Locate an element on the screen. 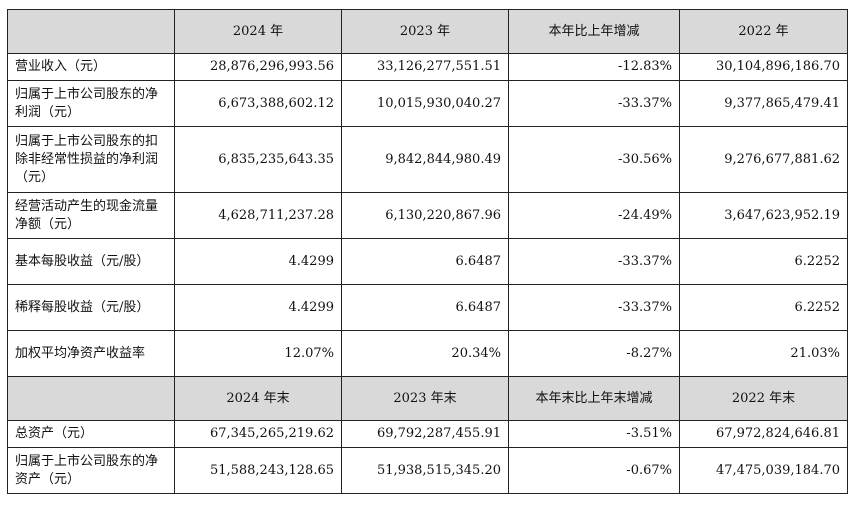  value-2023: 33,126,277,551.51 is located at coordinates (425, 67).